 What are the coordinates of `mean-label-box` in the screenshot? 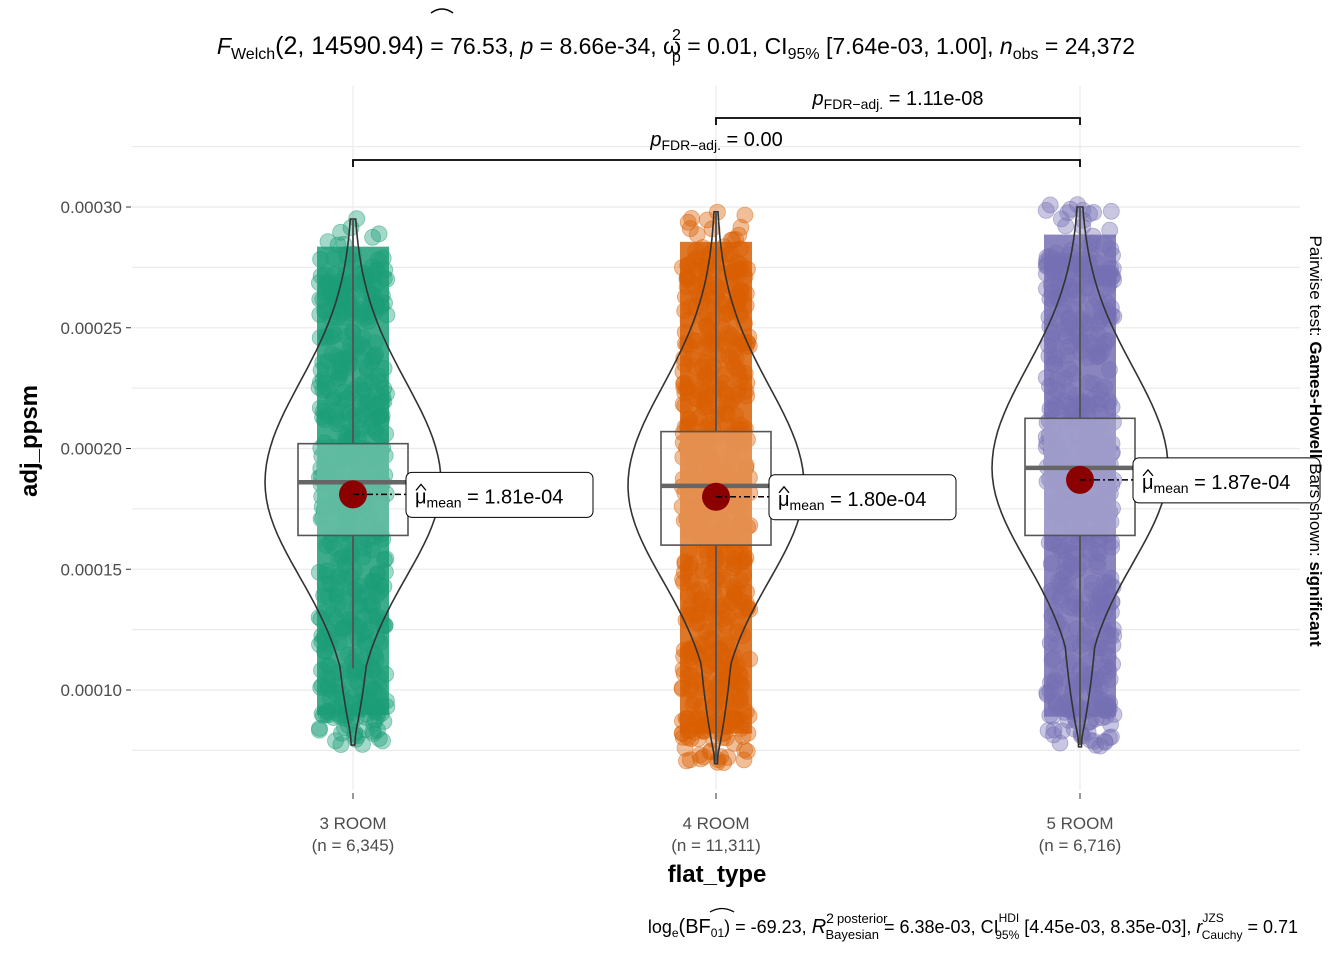 It's located at (499, 494).